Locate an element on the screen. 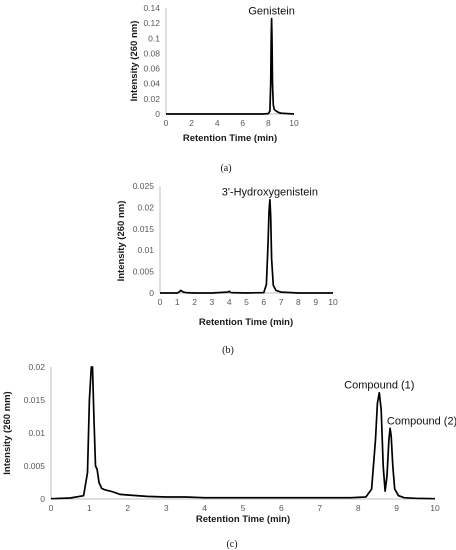 The height and width of the screenshot is (550, 456). y-tick-label: 0.025 is located at coordinates (144, 186).